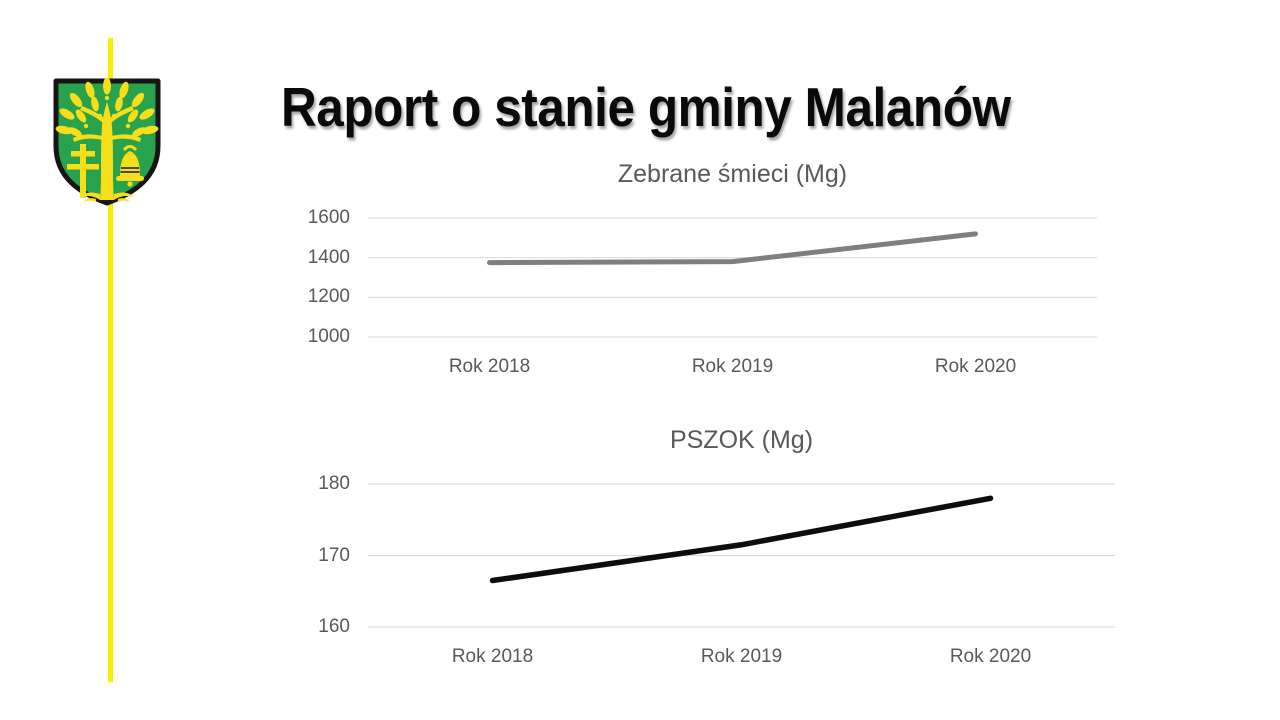 Image resolution: width=1280 pixels, height=720 pixels. I want to click on y-axis-tick-label: 180, so click(334, 483).